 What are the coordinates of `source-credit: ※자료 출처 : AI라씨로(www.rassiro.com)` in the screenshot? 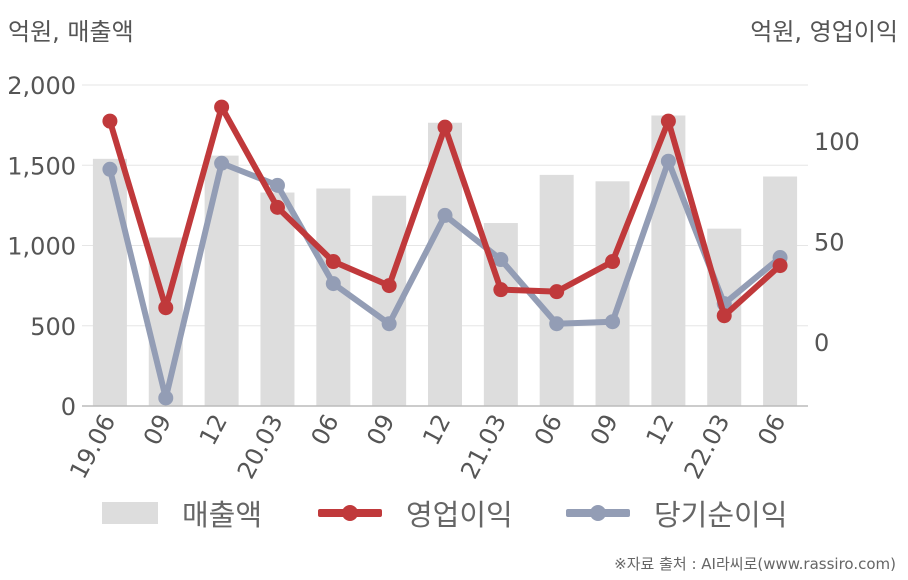 It's located at (755, 564).